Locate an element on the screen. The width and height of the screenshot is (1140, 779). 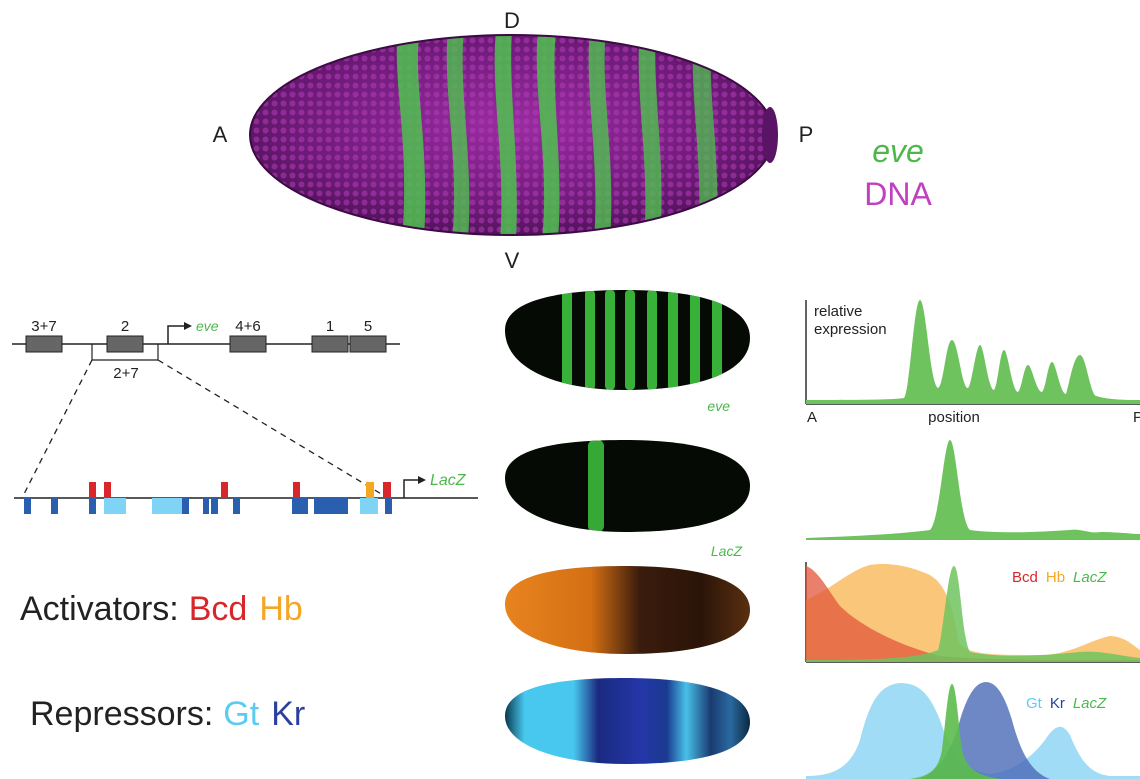
enhancer-bracket-label: 2+7 is located at coordinates (125, 373).